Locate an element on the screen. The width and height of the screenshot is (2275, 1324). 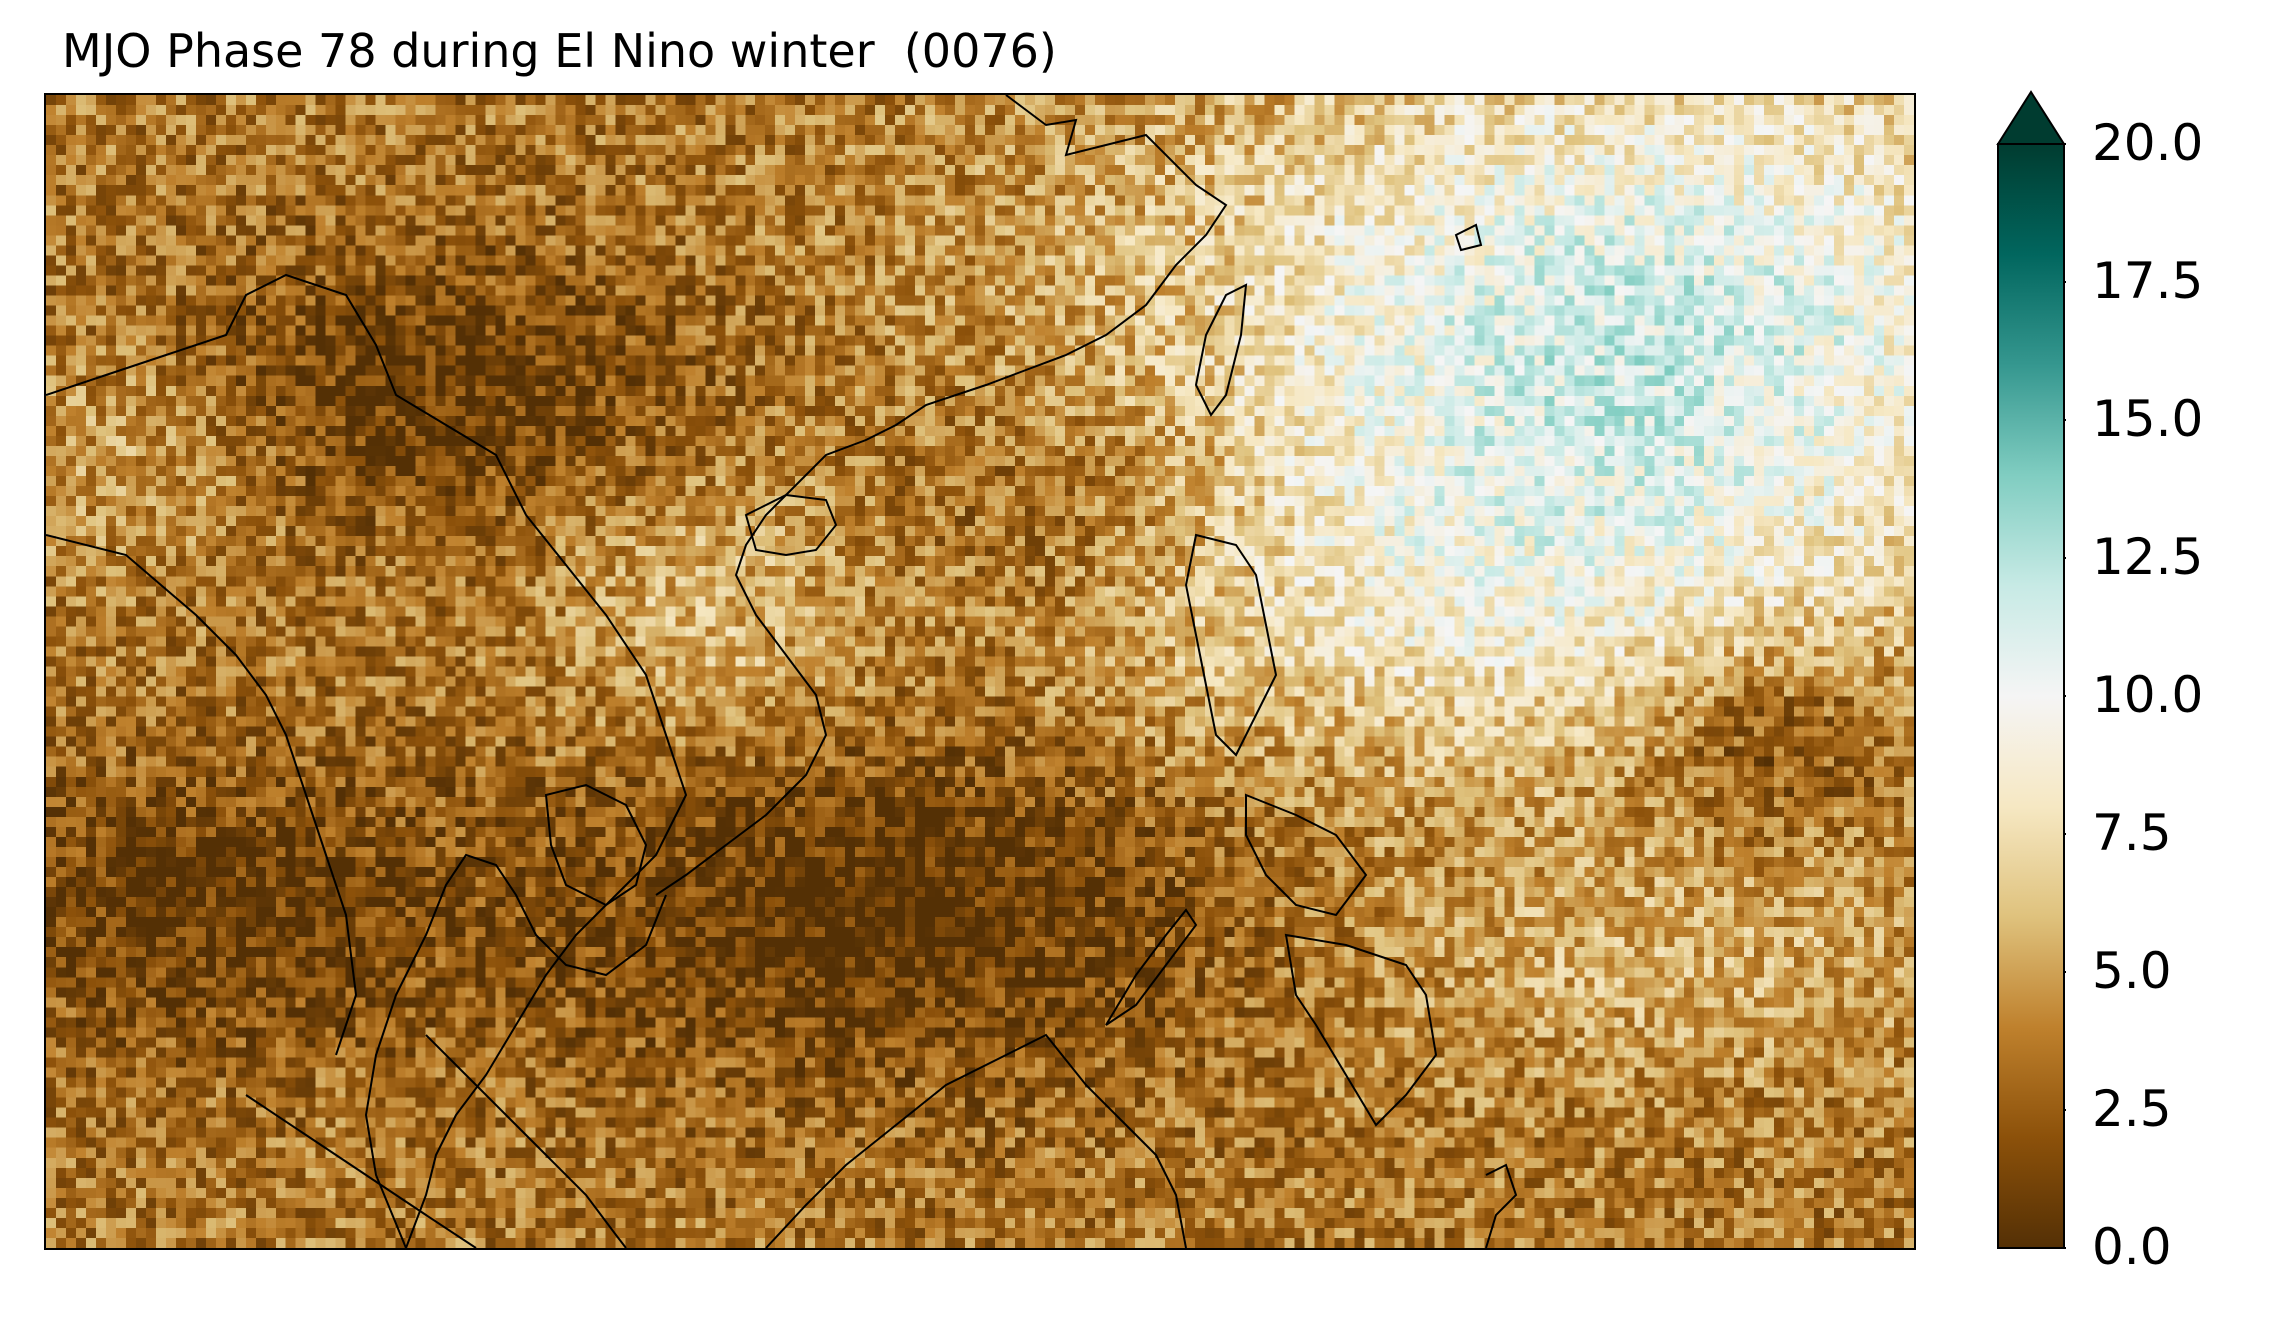
coastline-hainan is located at coordinates (791, 525).